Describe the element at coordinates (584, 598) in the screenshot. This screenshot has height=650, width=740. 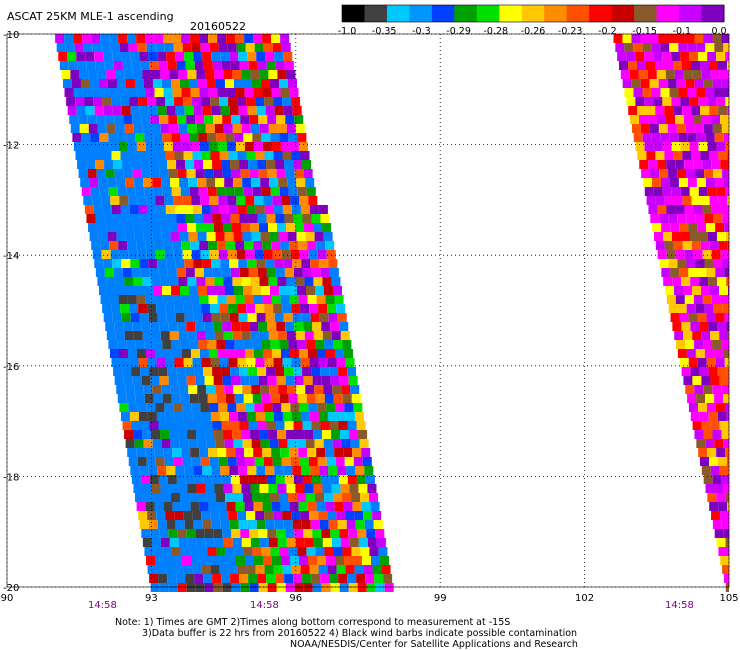
I see `longitude-tick-label: 102` at that location.